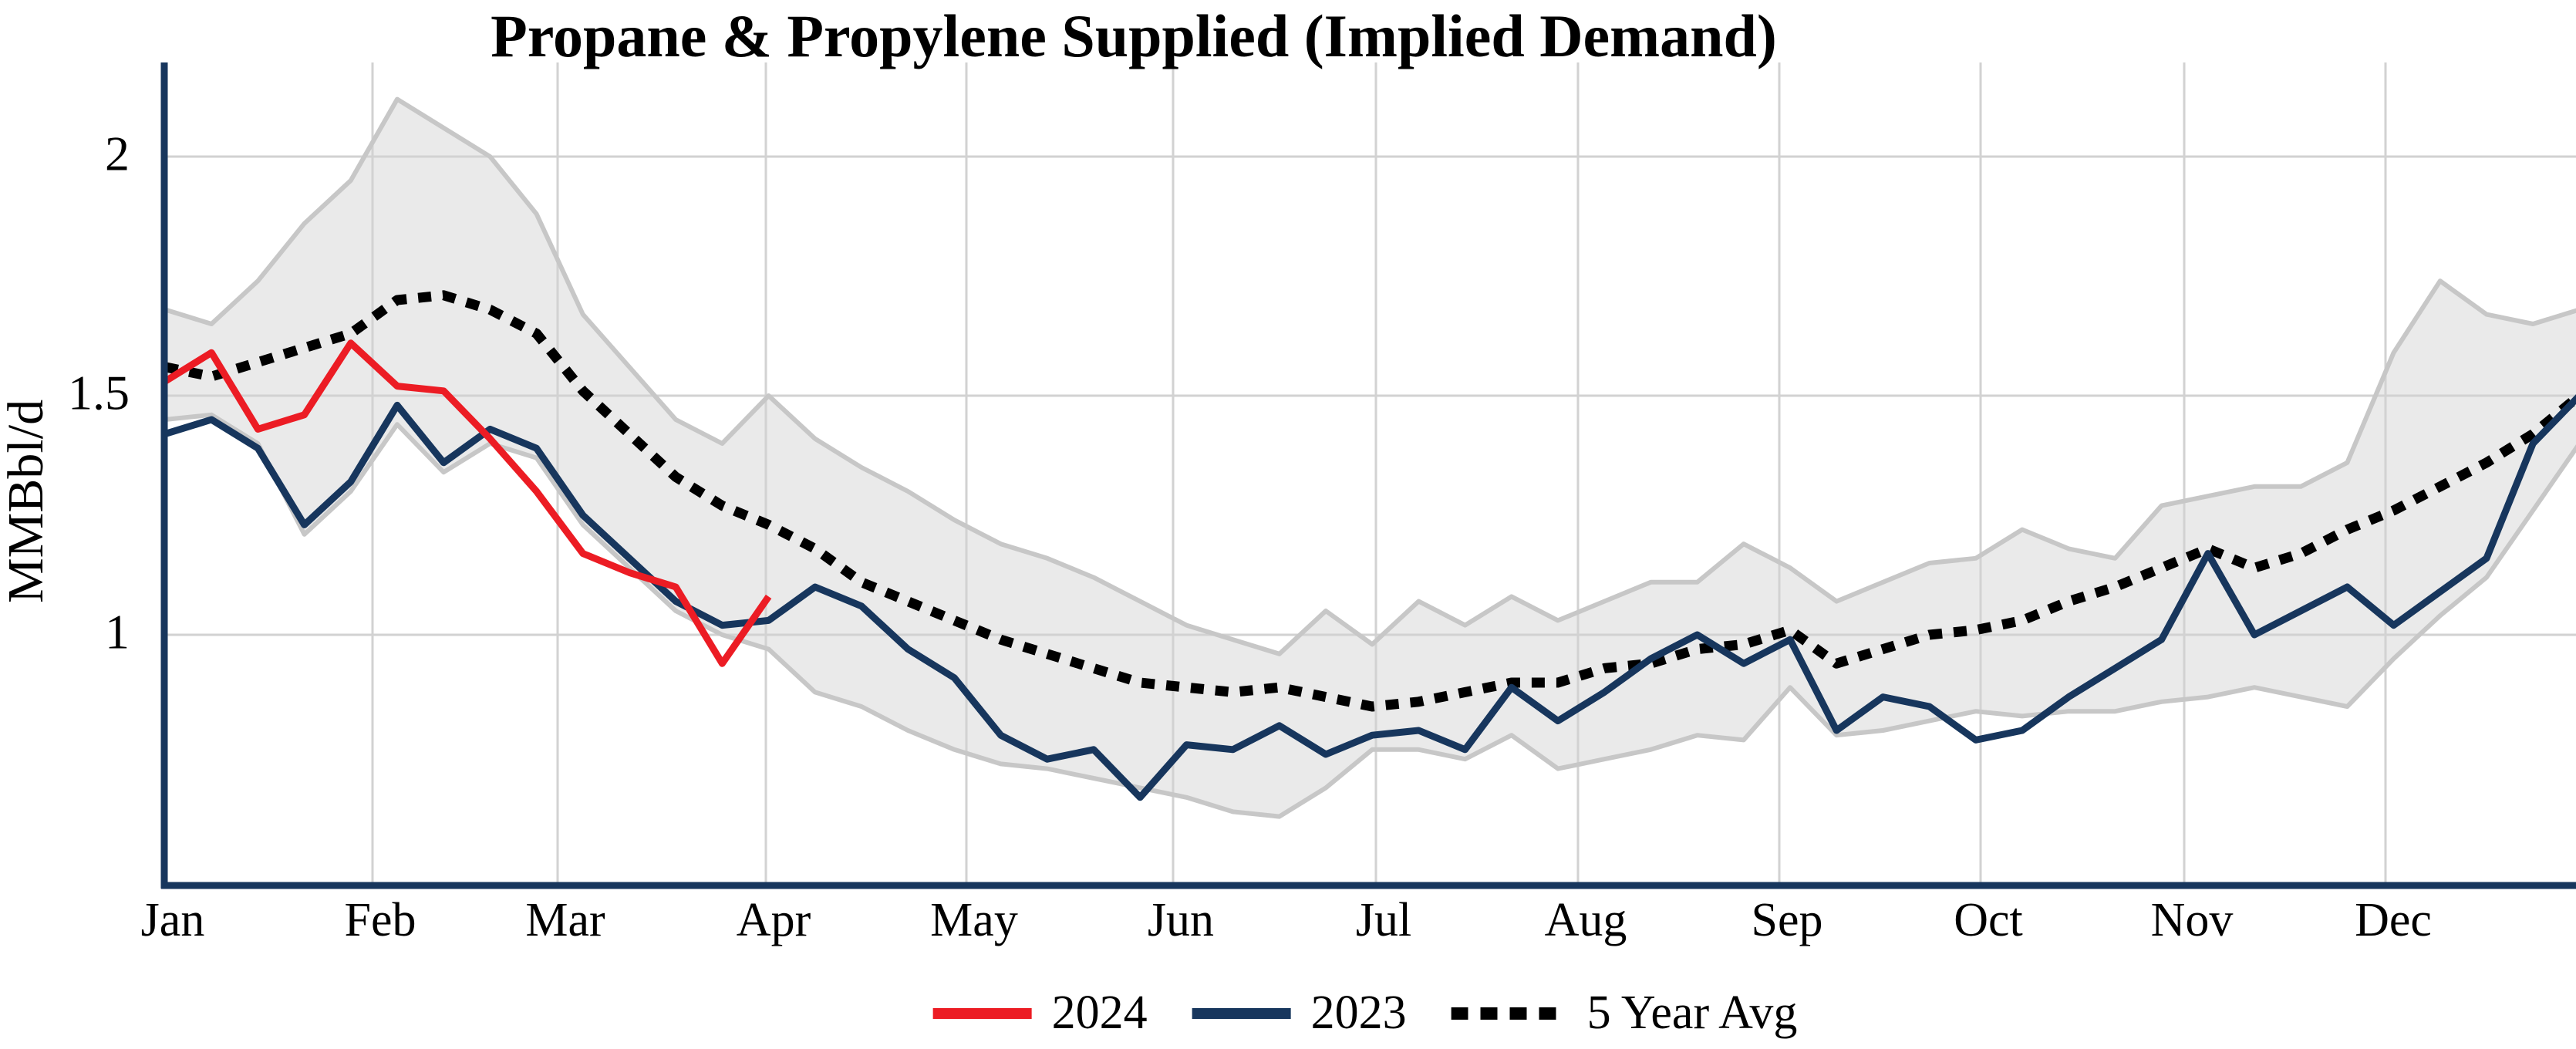  What do you see at coordinates (1181, 920) in the screenshot?
I see `x-tick-label-jun: Jun` at bounding box center [1181, 920].